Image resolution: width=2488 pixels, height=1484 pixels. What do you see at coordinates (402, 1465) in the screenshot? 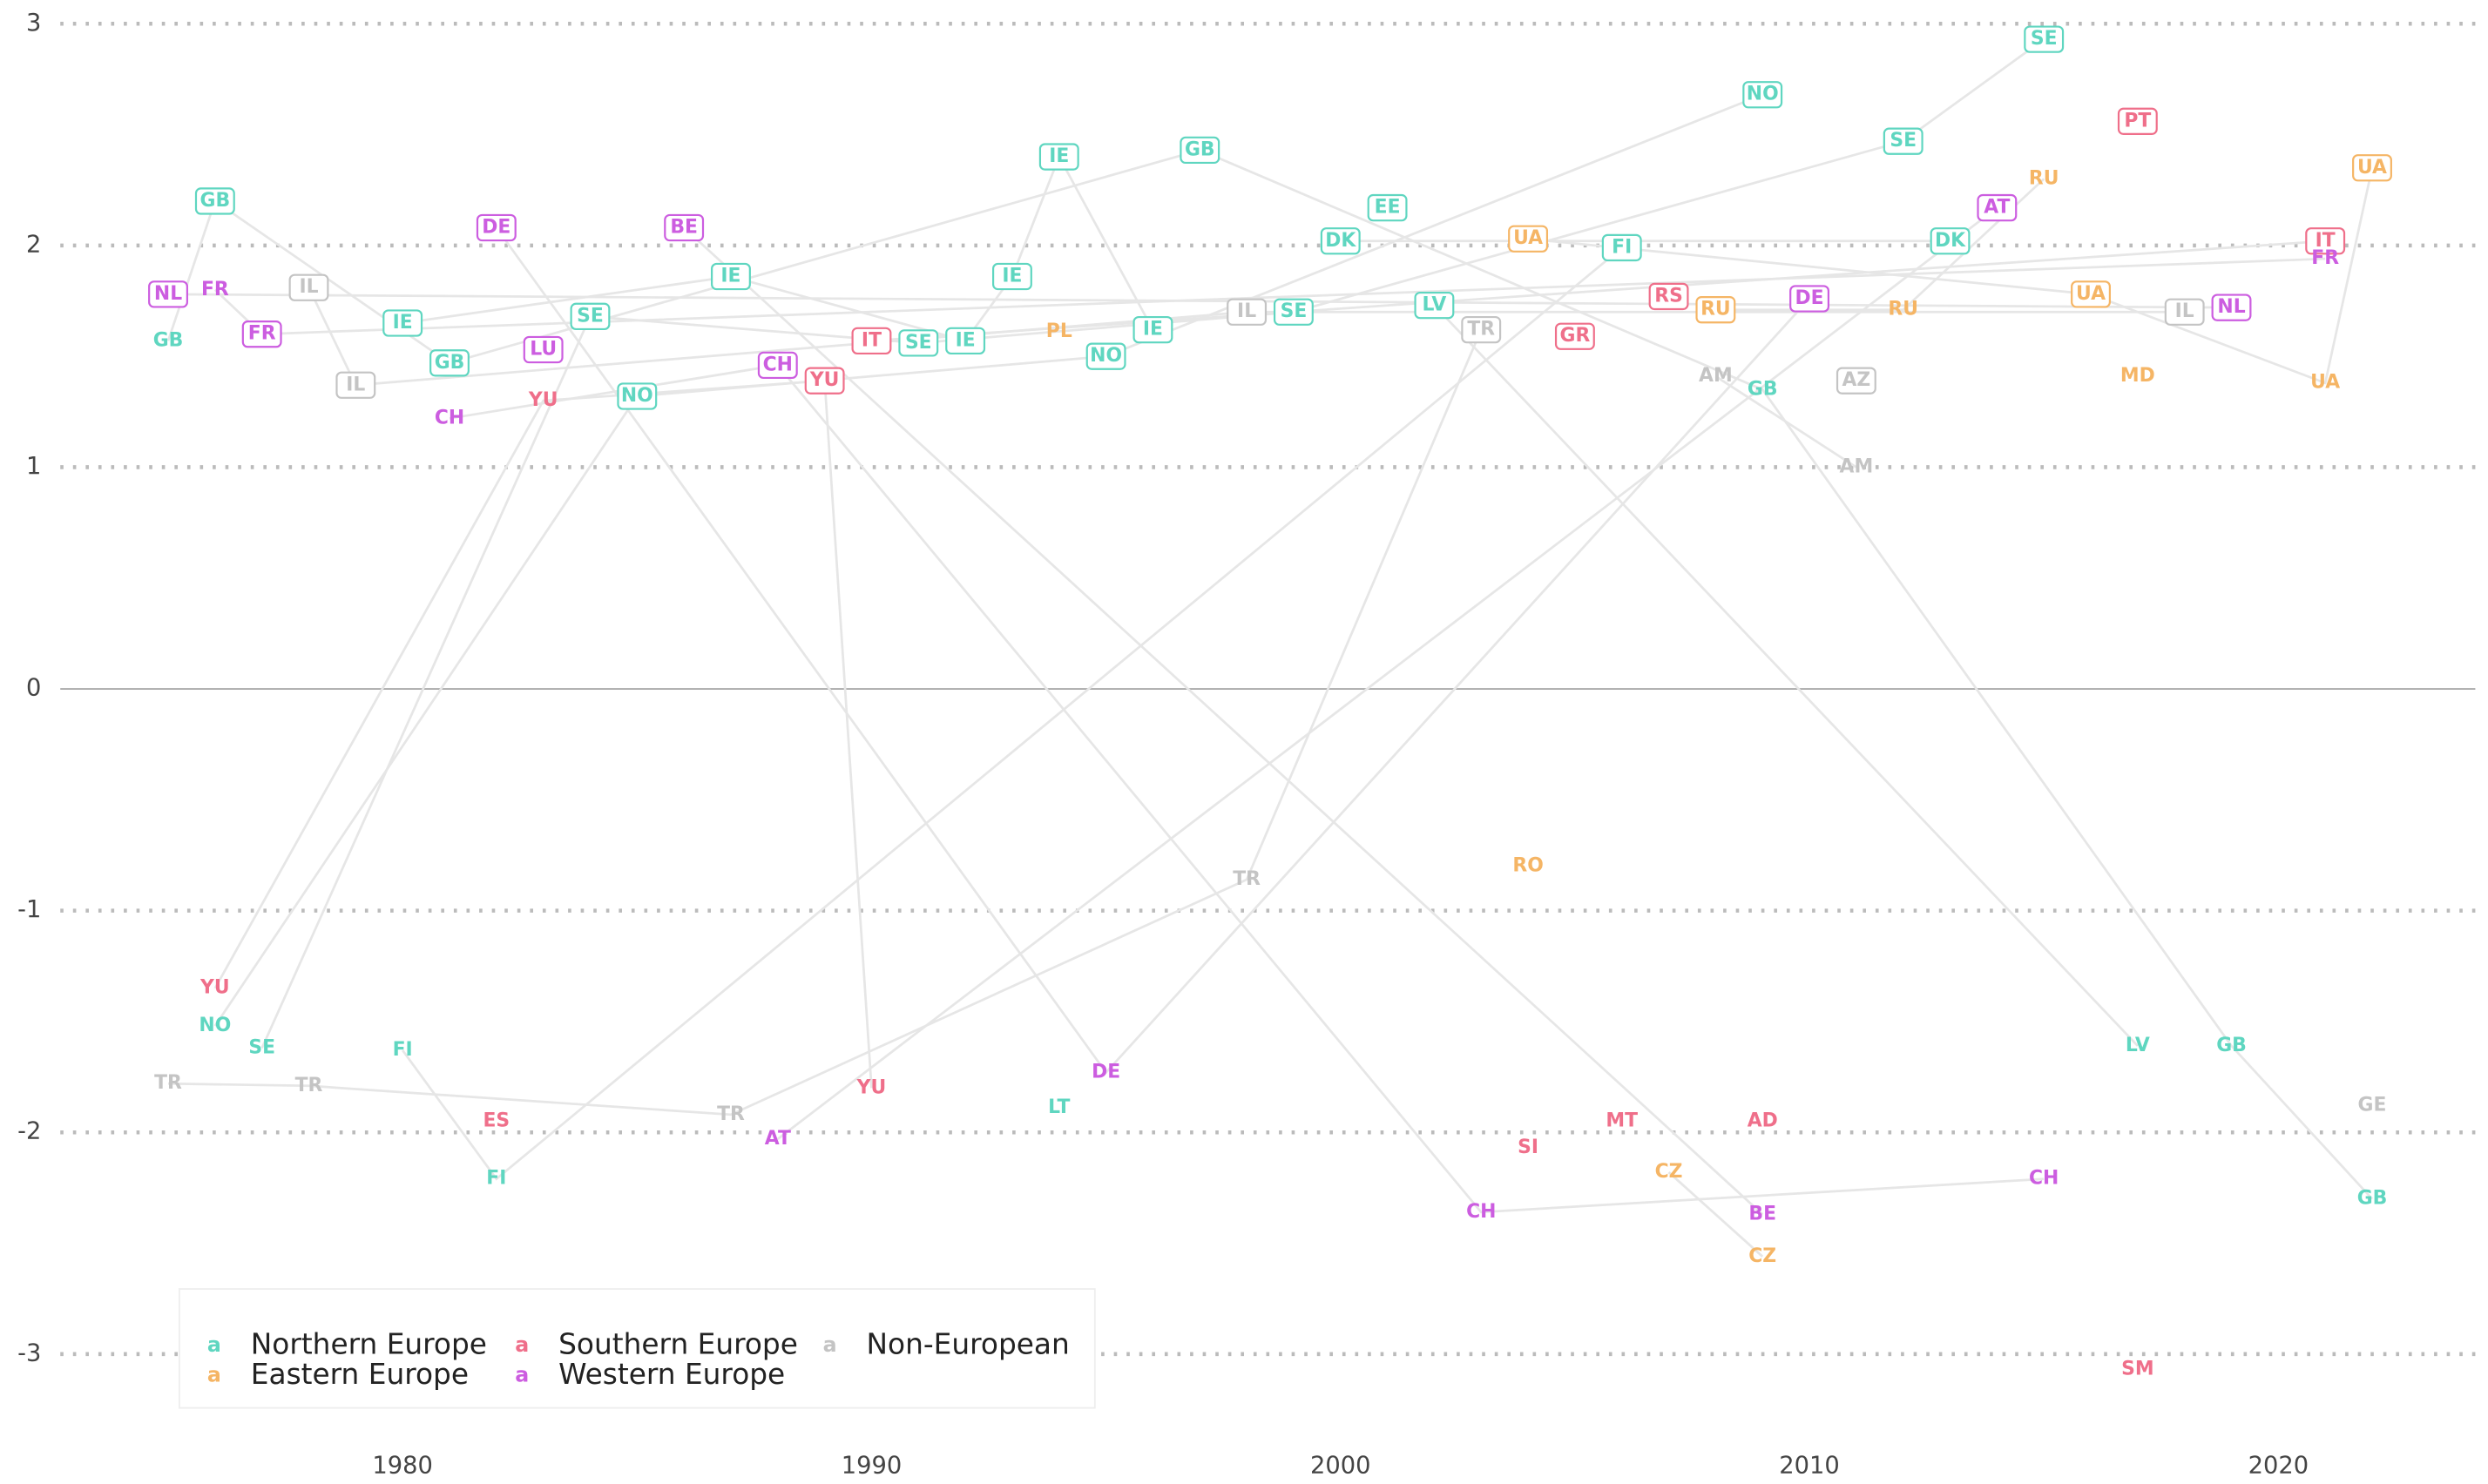
I see `x-tick-label: 1980` at bounding box center [402, 1465].